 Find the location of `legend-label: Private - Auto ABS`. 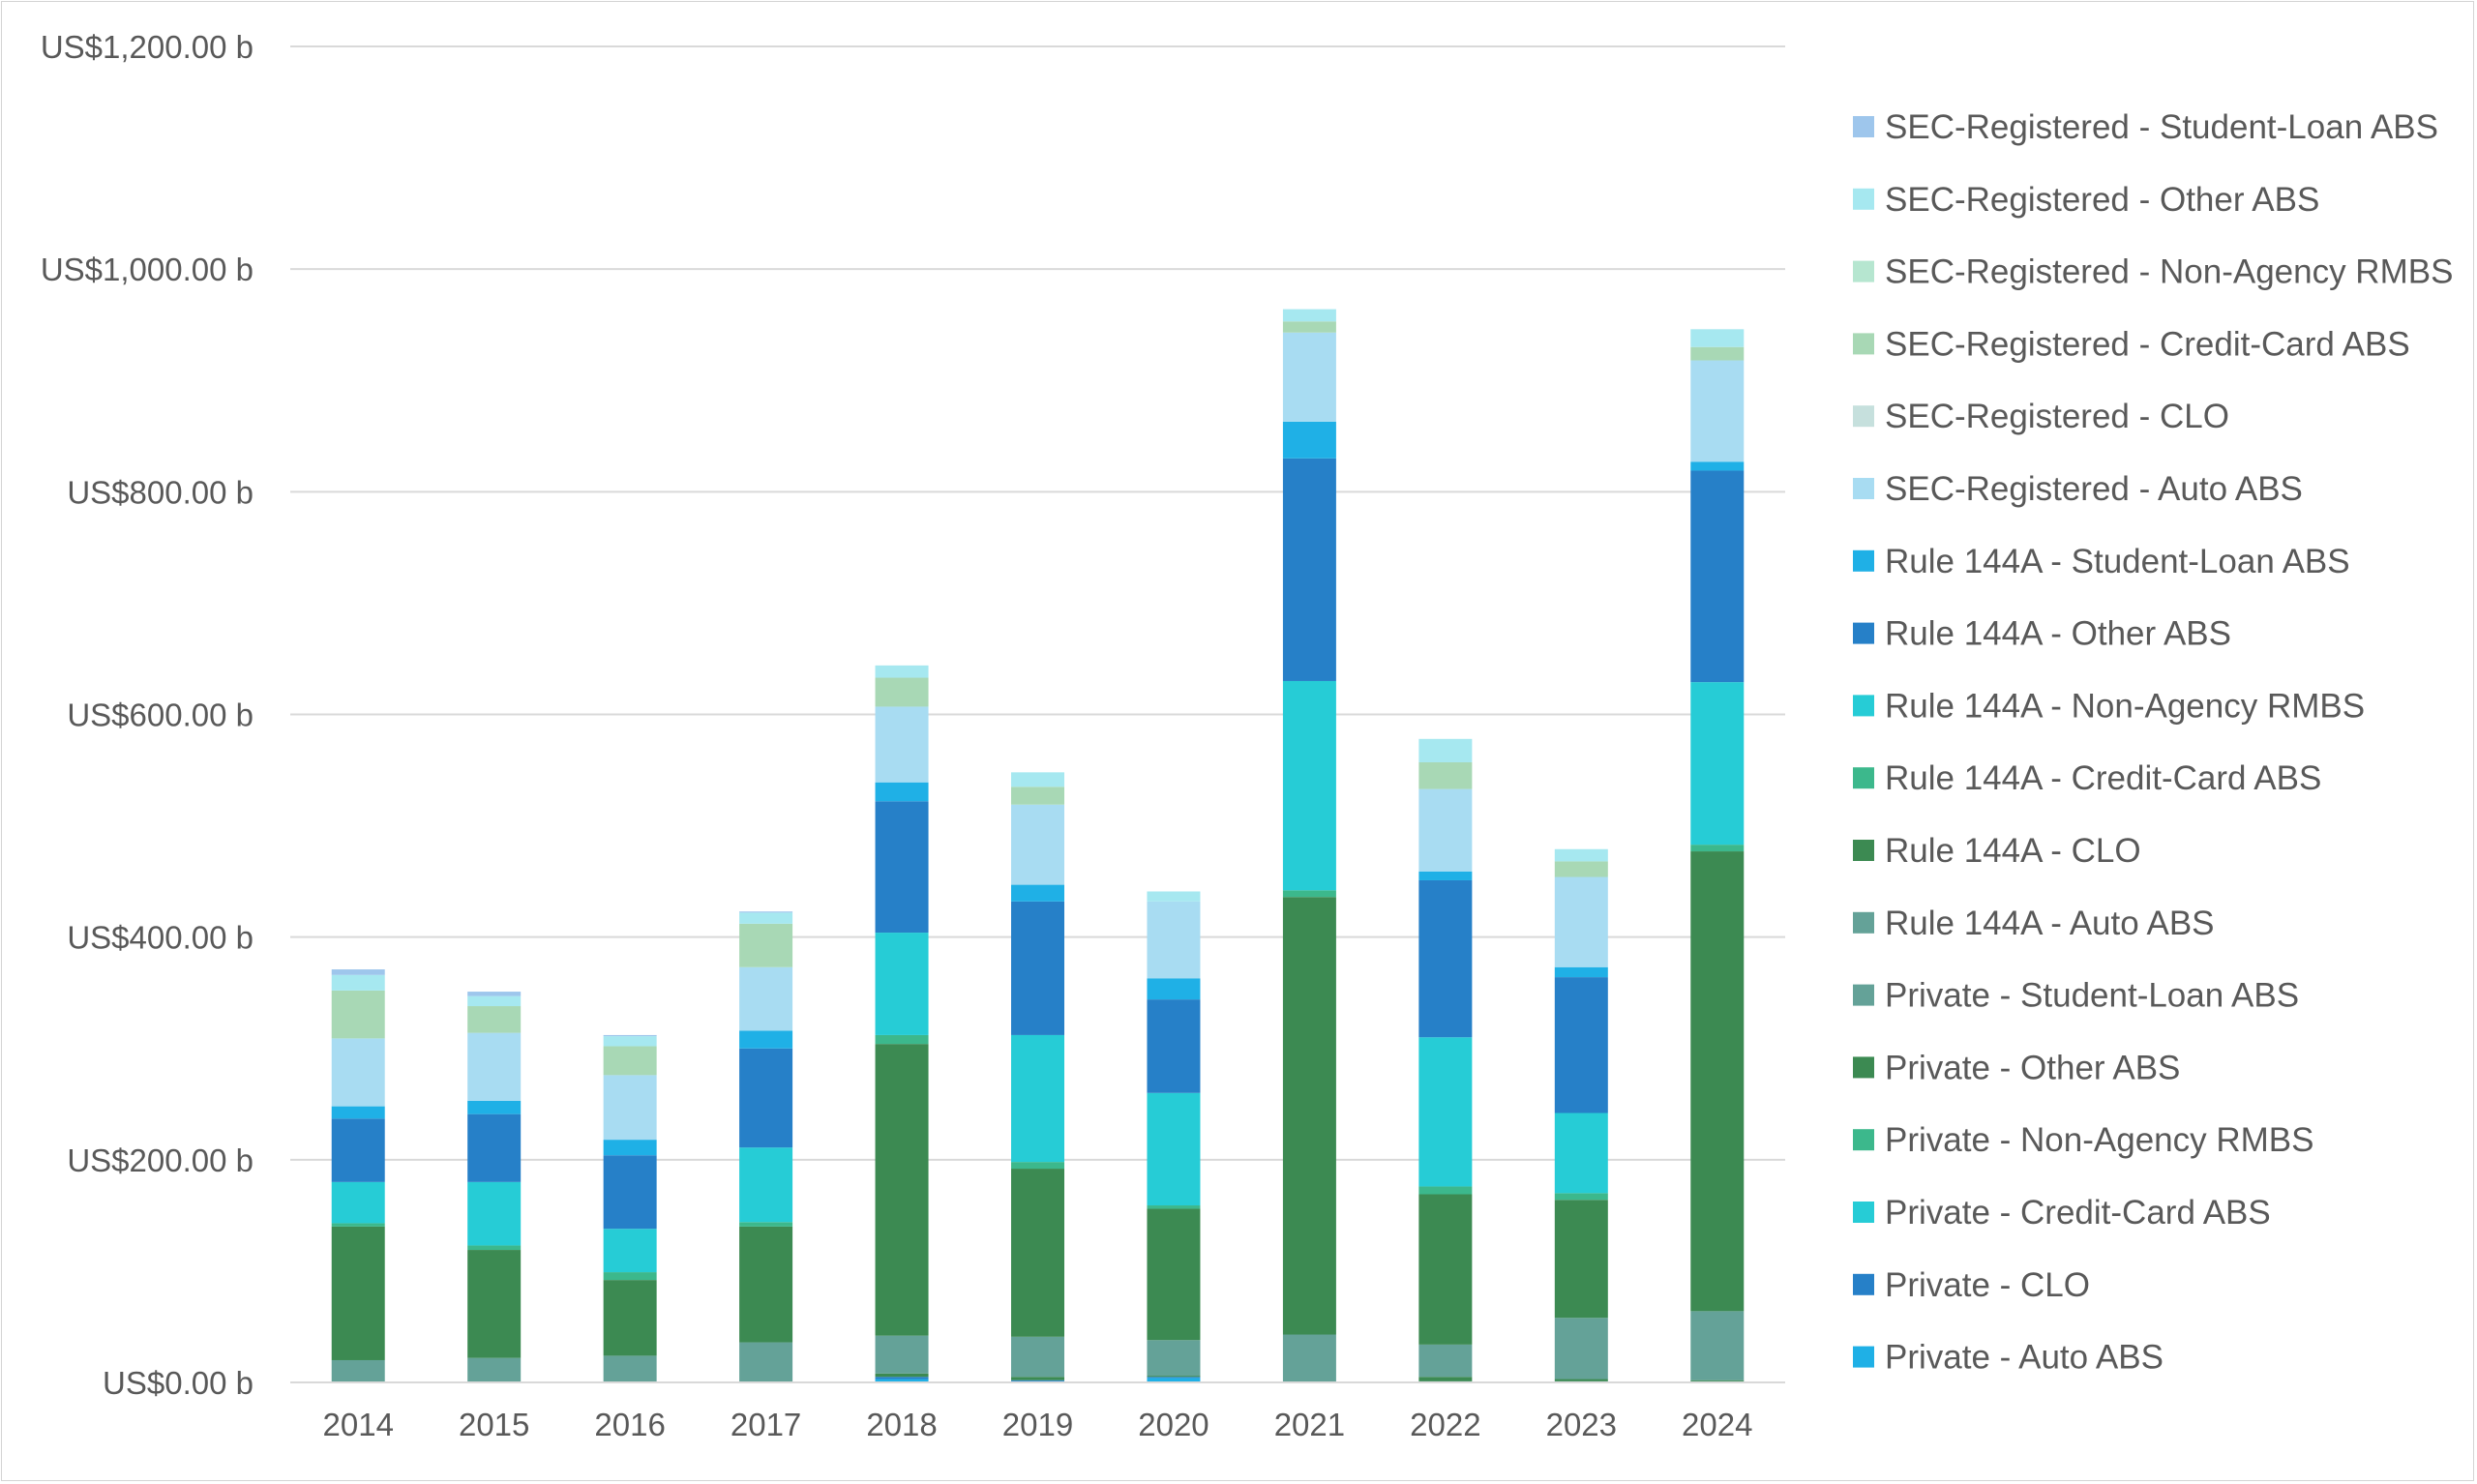

legend-label: Private - Auto ABS is located at coordinates (2025, 1358).